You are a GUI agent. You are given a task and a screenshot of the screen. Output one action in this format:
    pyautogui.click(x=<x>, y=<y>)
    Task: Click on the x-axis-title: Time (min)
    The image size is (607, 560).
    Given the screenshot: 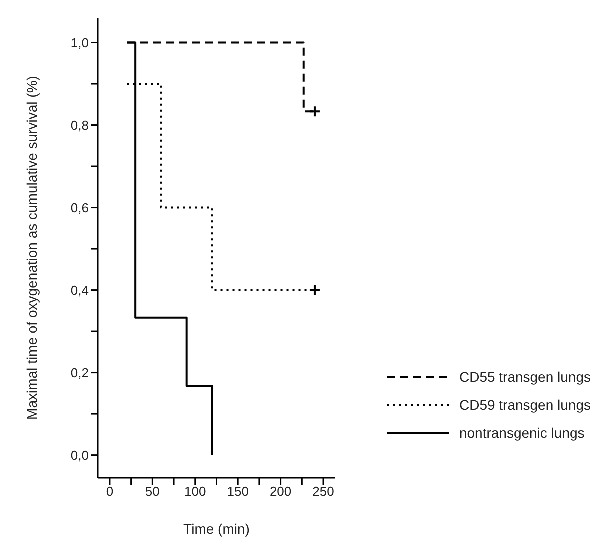 What is the action you would take?
    pyautogui.click(x=217, y=529)
    